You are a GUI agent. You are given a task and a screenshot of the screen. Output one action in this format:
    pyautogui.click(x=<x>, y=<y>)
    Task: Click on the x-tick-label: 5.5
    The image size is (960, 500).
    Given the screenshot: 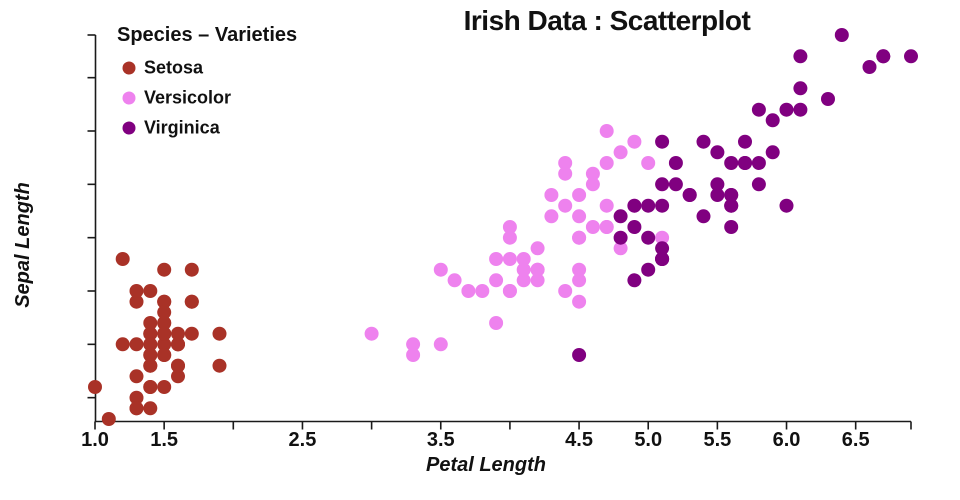 What is the action you would take?
    pyautogui.click(x=717, y=440)
    